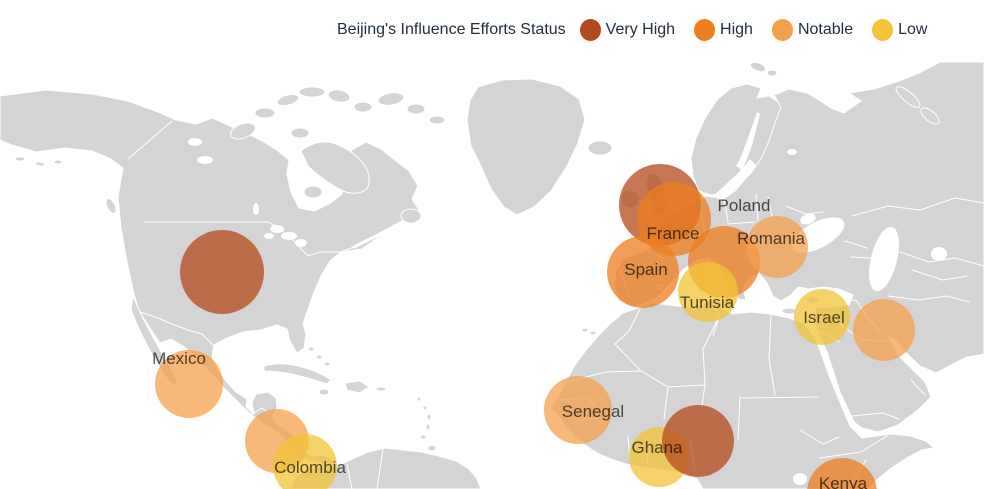 The width and height of the screenshot is (984, 489). I want to click on country-label-ghana: Ghana, so click(657, 447).